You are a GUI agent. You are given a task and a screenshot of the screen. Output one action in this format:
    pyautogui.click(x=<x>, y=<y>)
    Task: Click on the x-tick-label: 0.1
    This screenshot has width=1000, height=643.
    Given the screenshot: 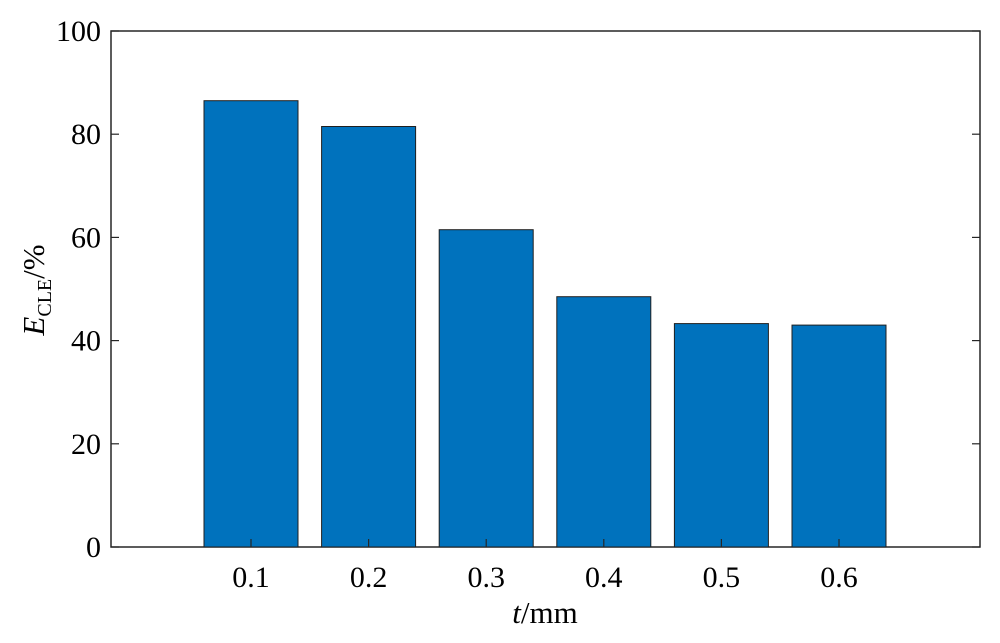 What is the action you would take?
    pyautogui.click(x=251, y=577)
    